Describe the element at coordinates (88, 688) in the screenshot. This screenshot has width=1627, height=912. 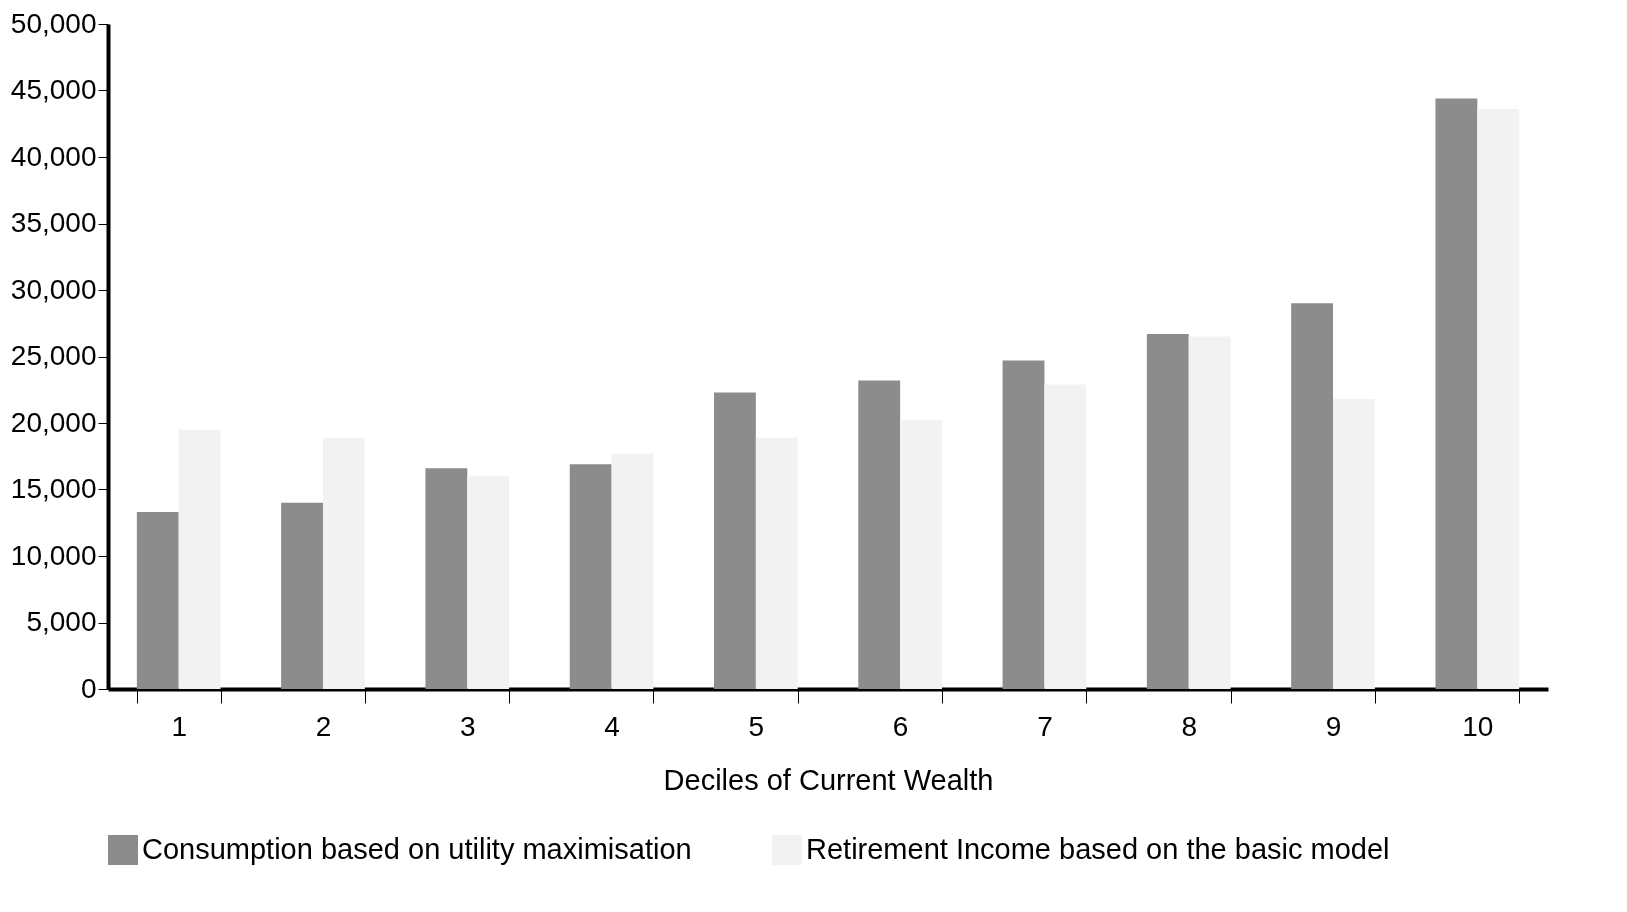
I see `y-tick-label: 0` at that location.